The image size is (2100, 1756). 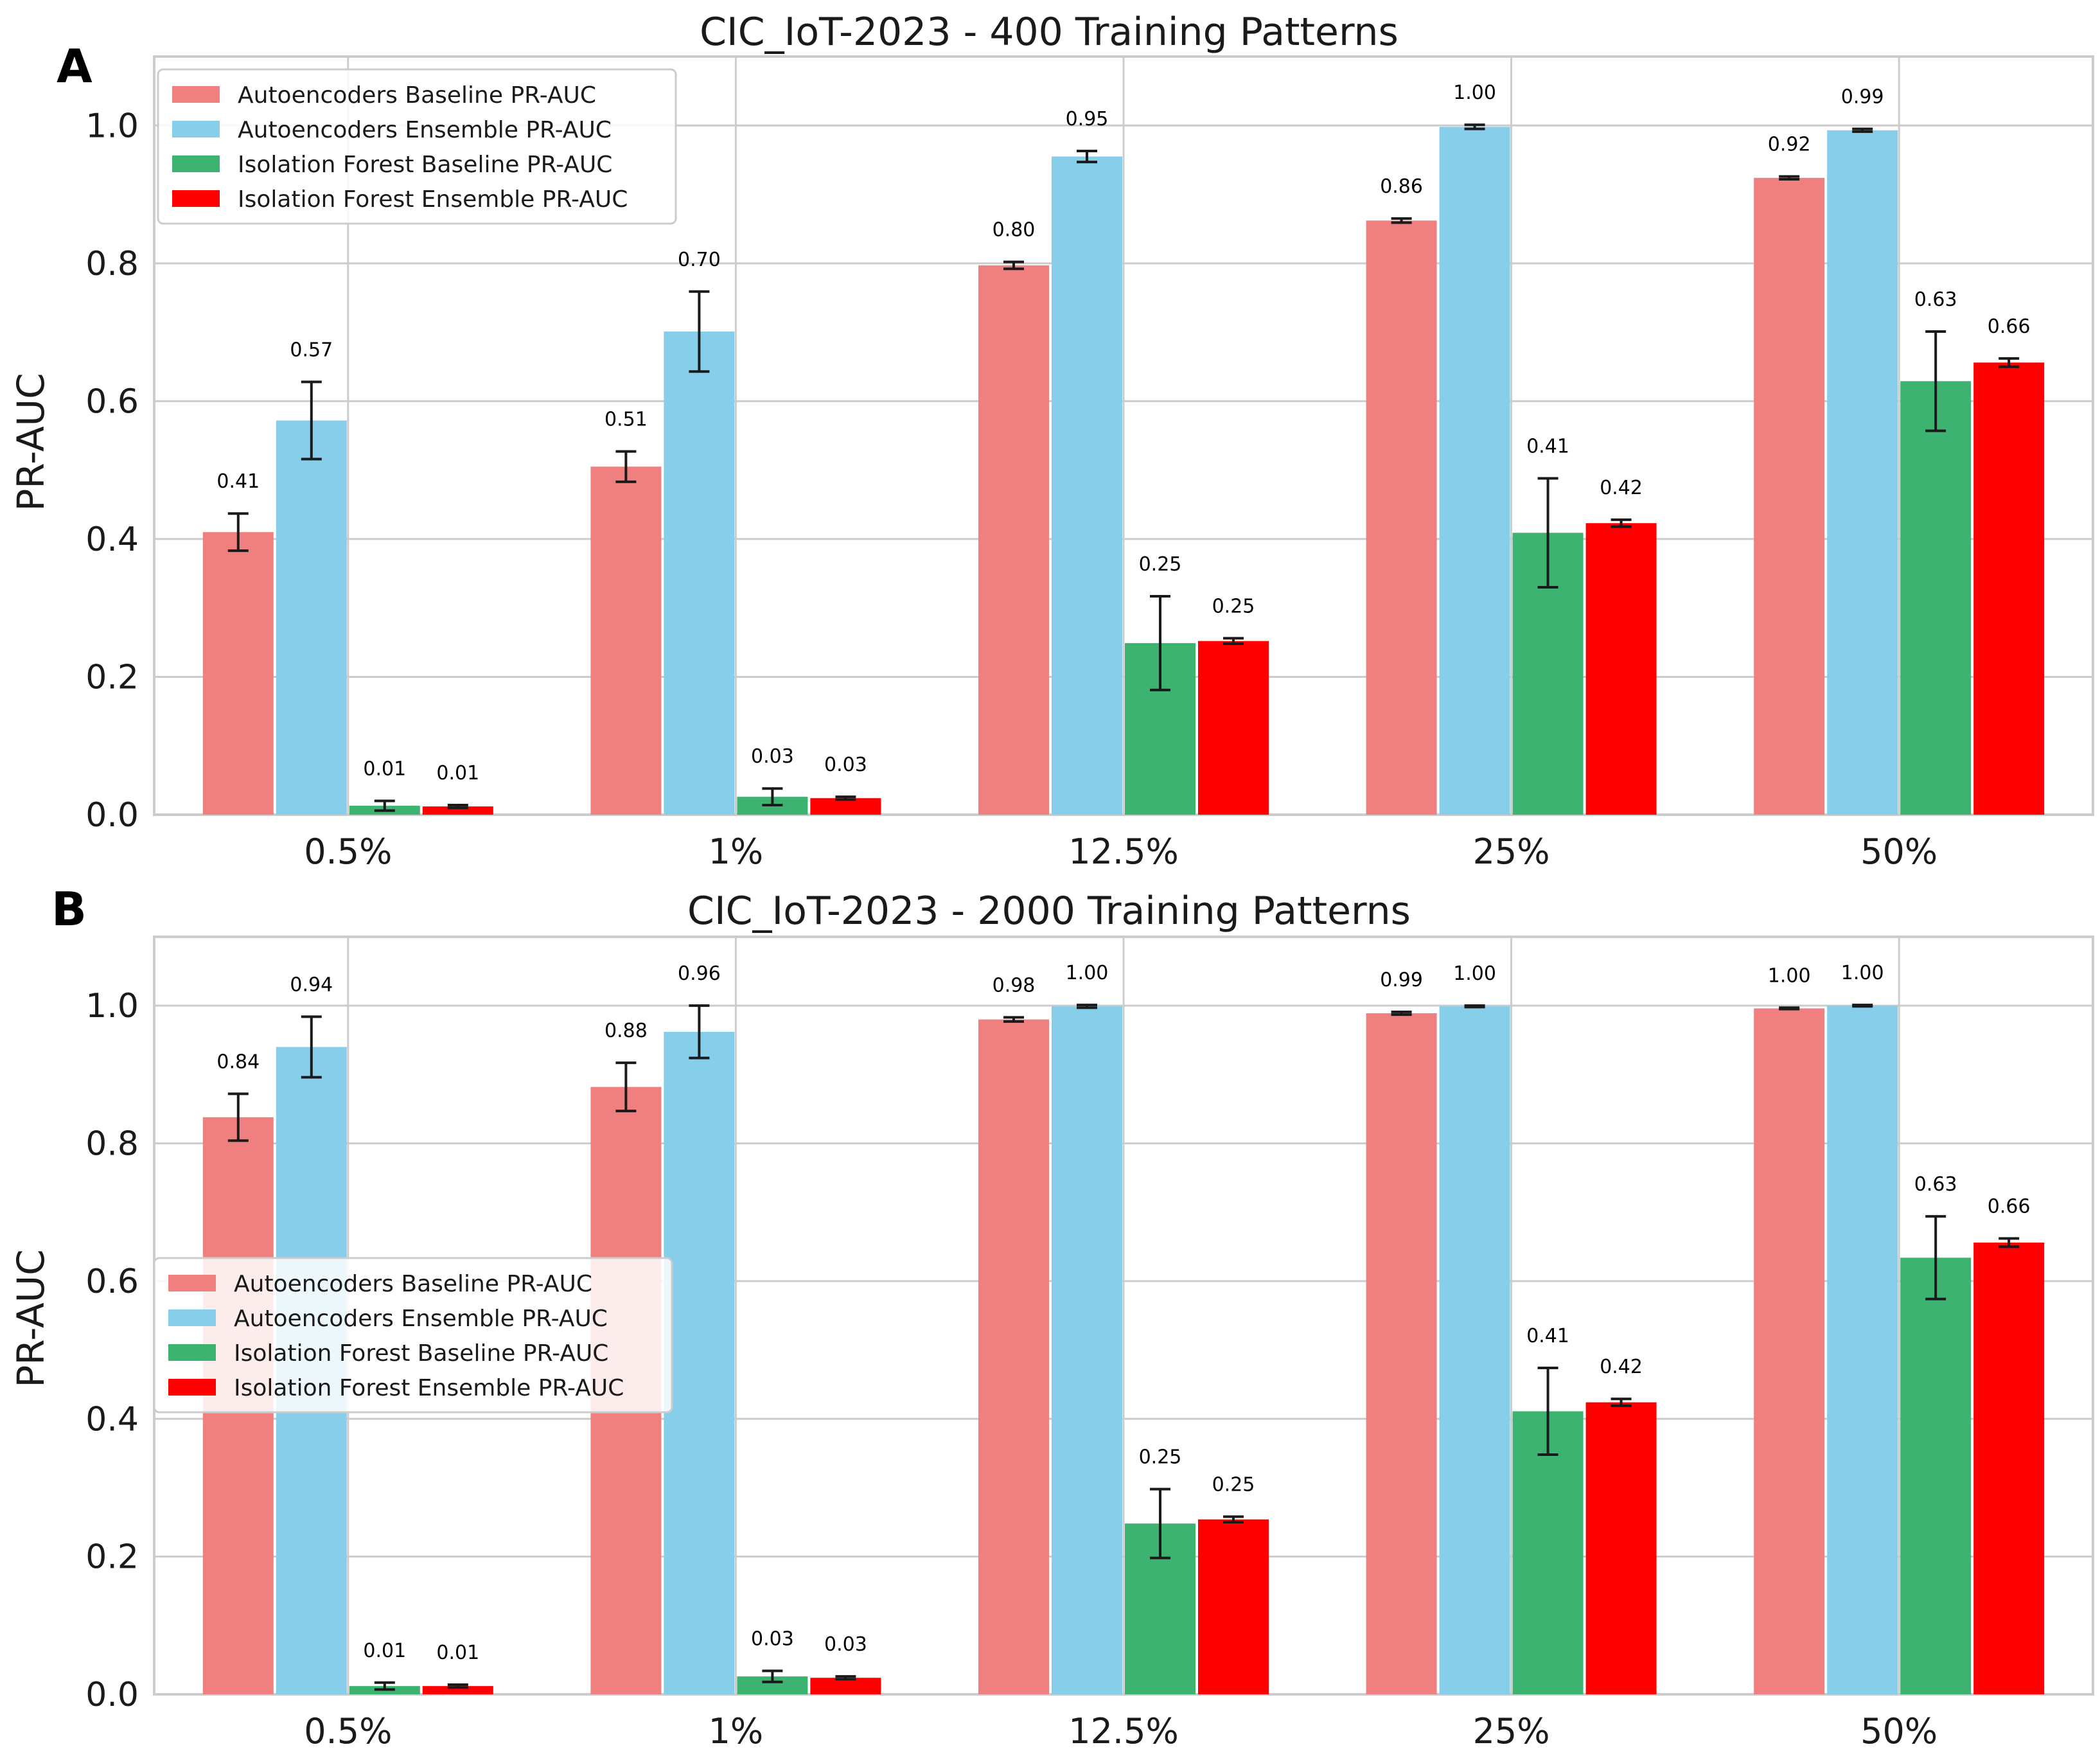 What do you see at coordinates (1014, 985) in the screenshot?
I see `data-label: 0.98` at bounding box center [1014, 985].